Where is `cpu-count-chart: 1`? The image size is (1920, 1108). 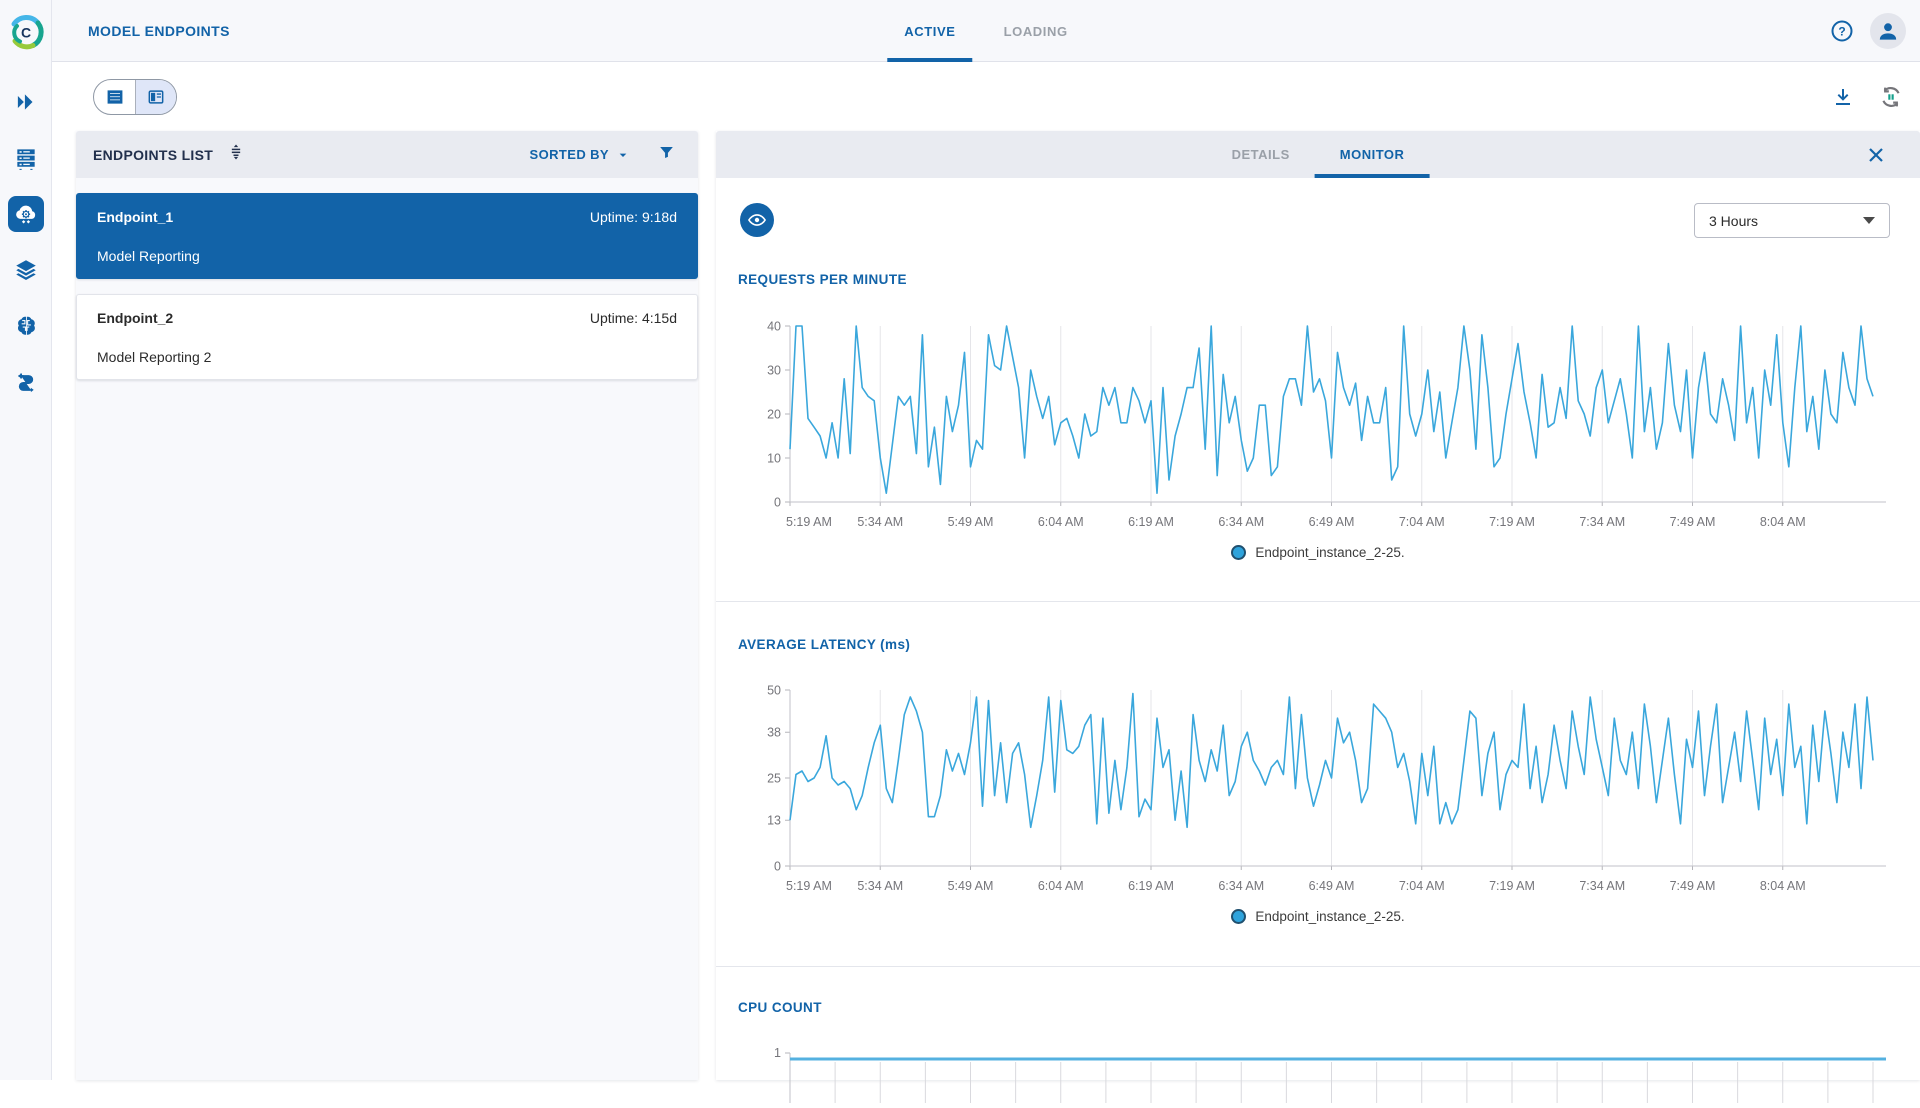
cpu-count-chart: 1 is located at coordinates (1316, 1075).